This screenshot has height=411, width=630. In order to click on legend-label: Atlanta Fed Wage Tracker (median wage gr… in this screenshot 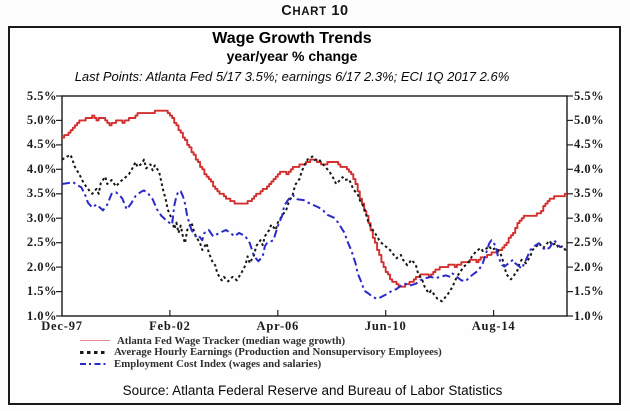, I will do `click(231, 340)`.